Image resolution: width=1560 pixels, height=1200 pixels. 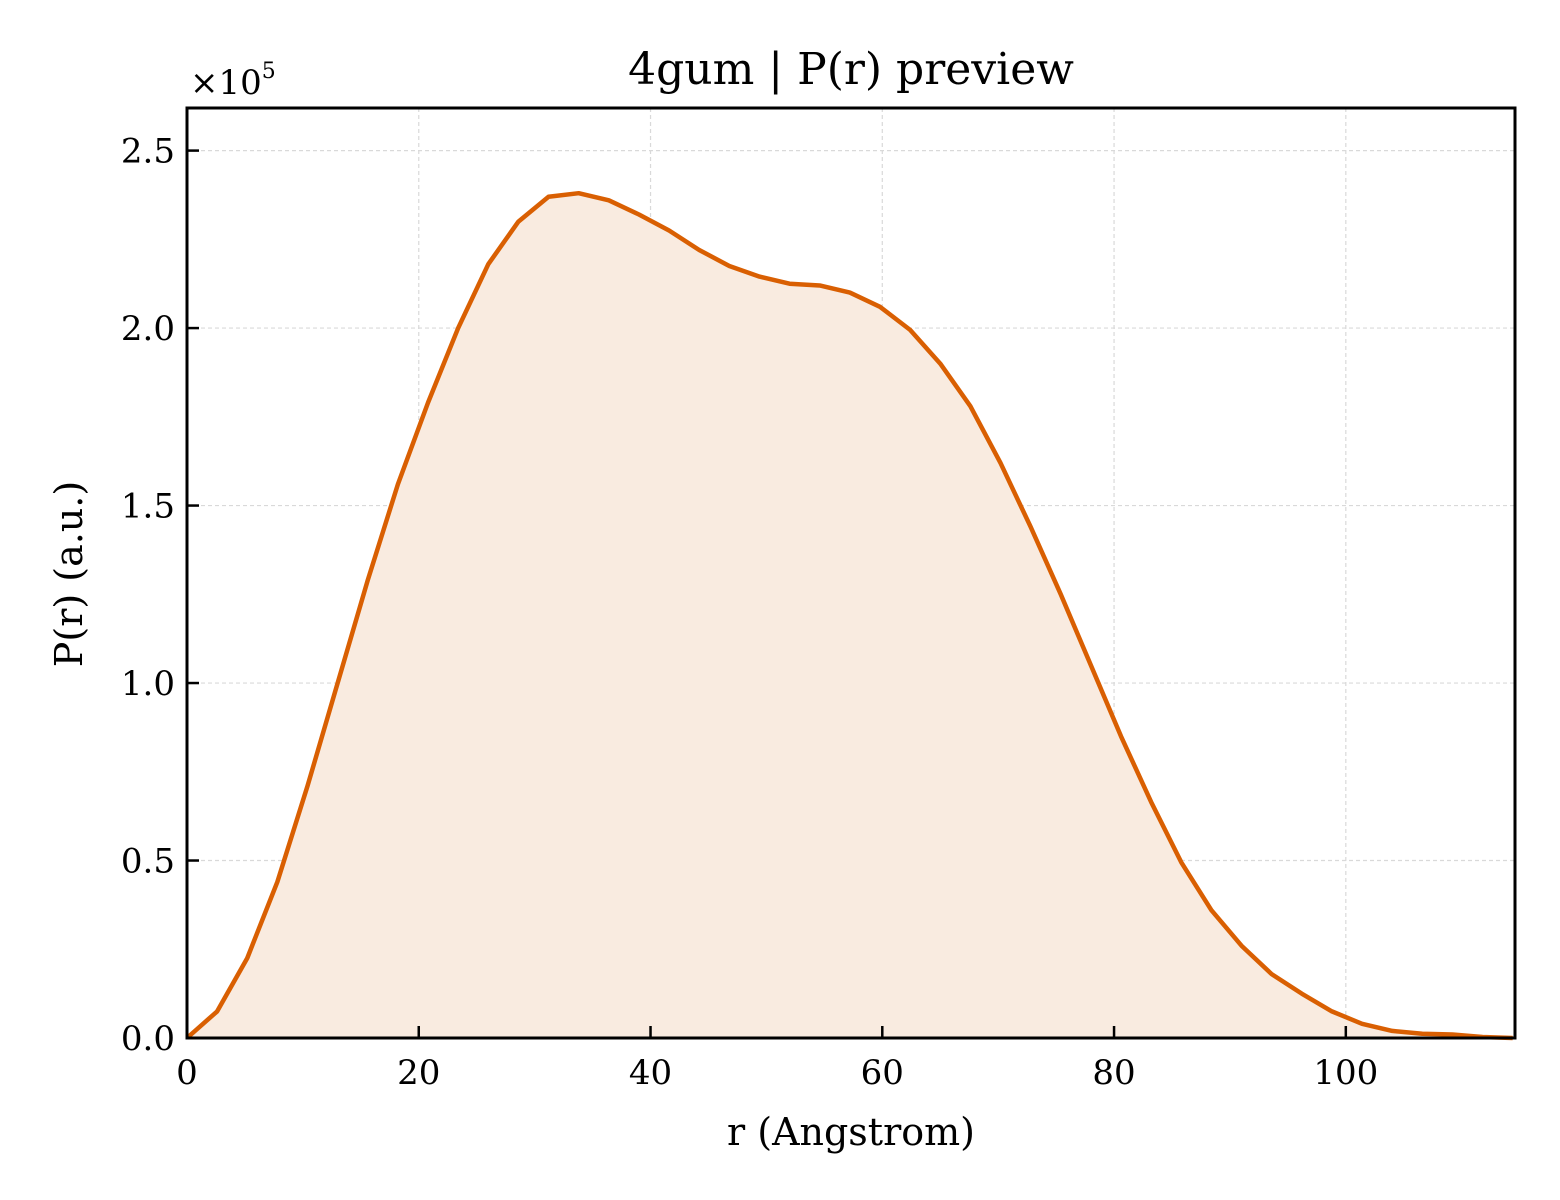 I want to click on y-axis-label: P(r) (a.u.), so click(x=69, y=574).